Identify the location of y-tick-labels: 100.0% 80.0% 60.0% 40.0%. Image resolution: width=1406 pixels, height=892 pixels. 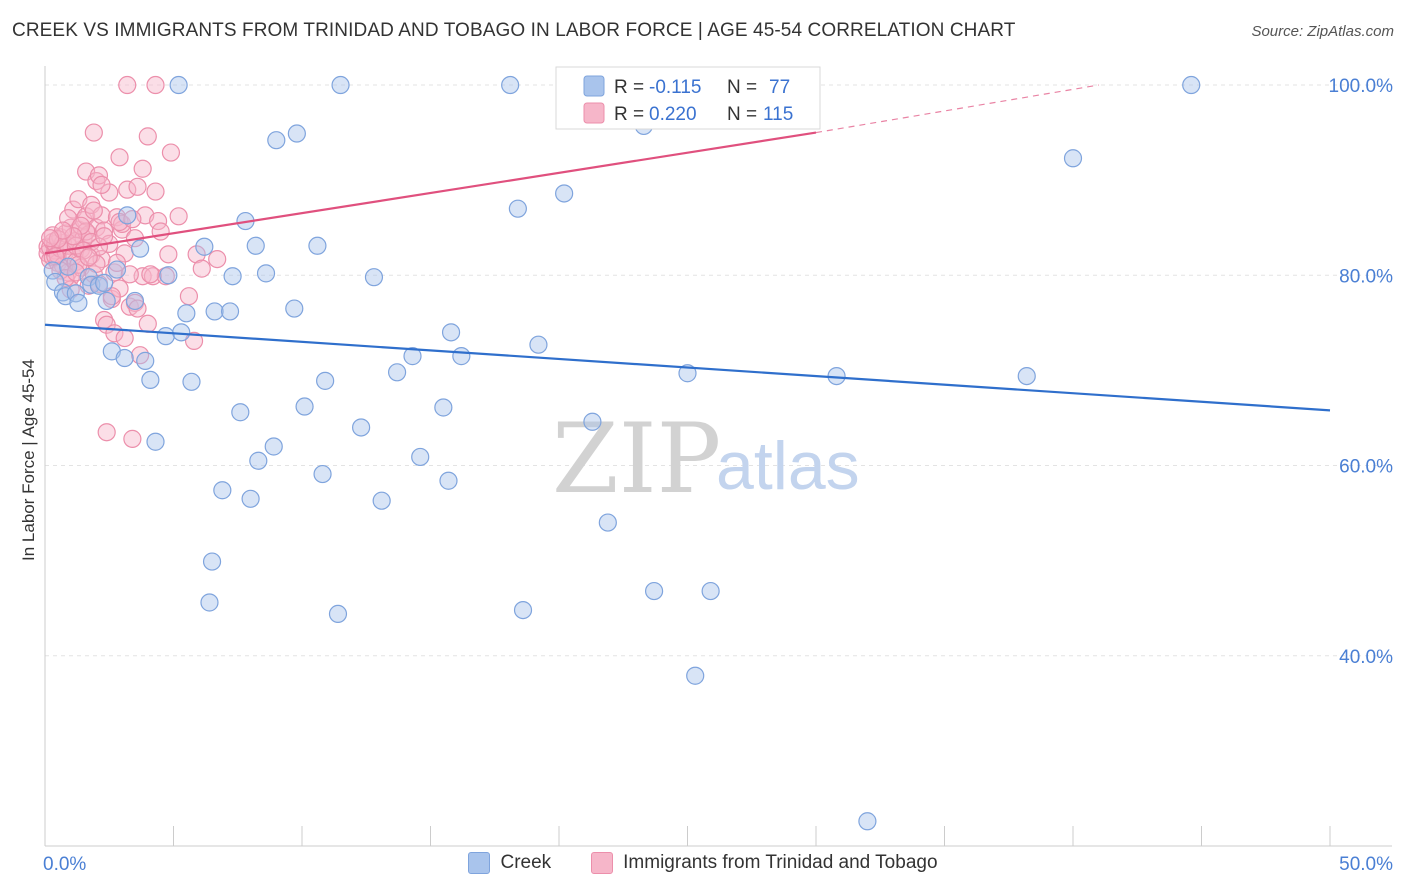
(1361, 372).